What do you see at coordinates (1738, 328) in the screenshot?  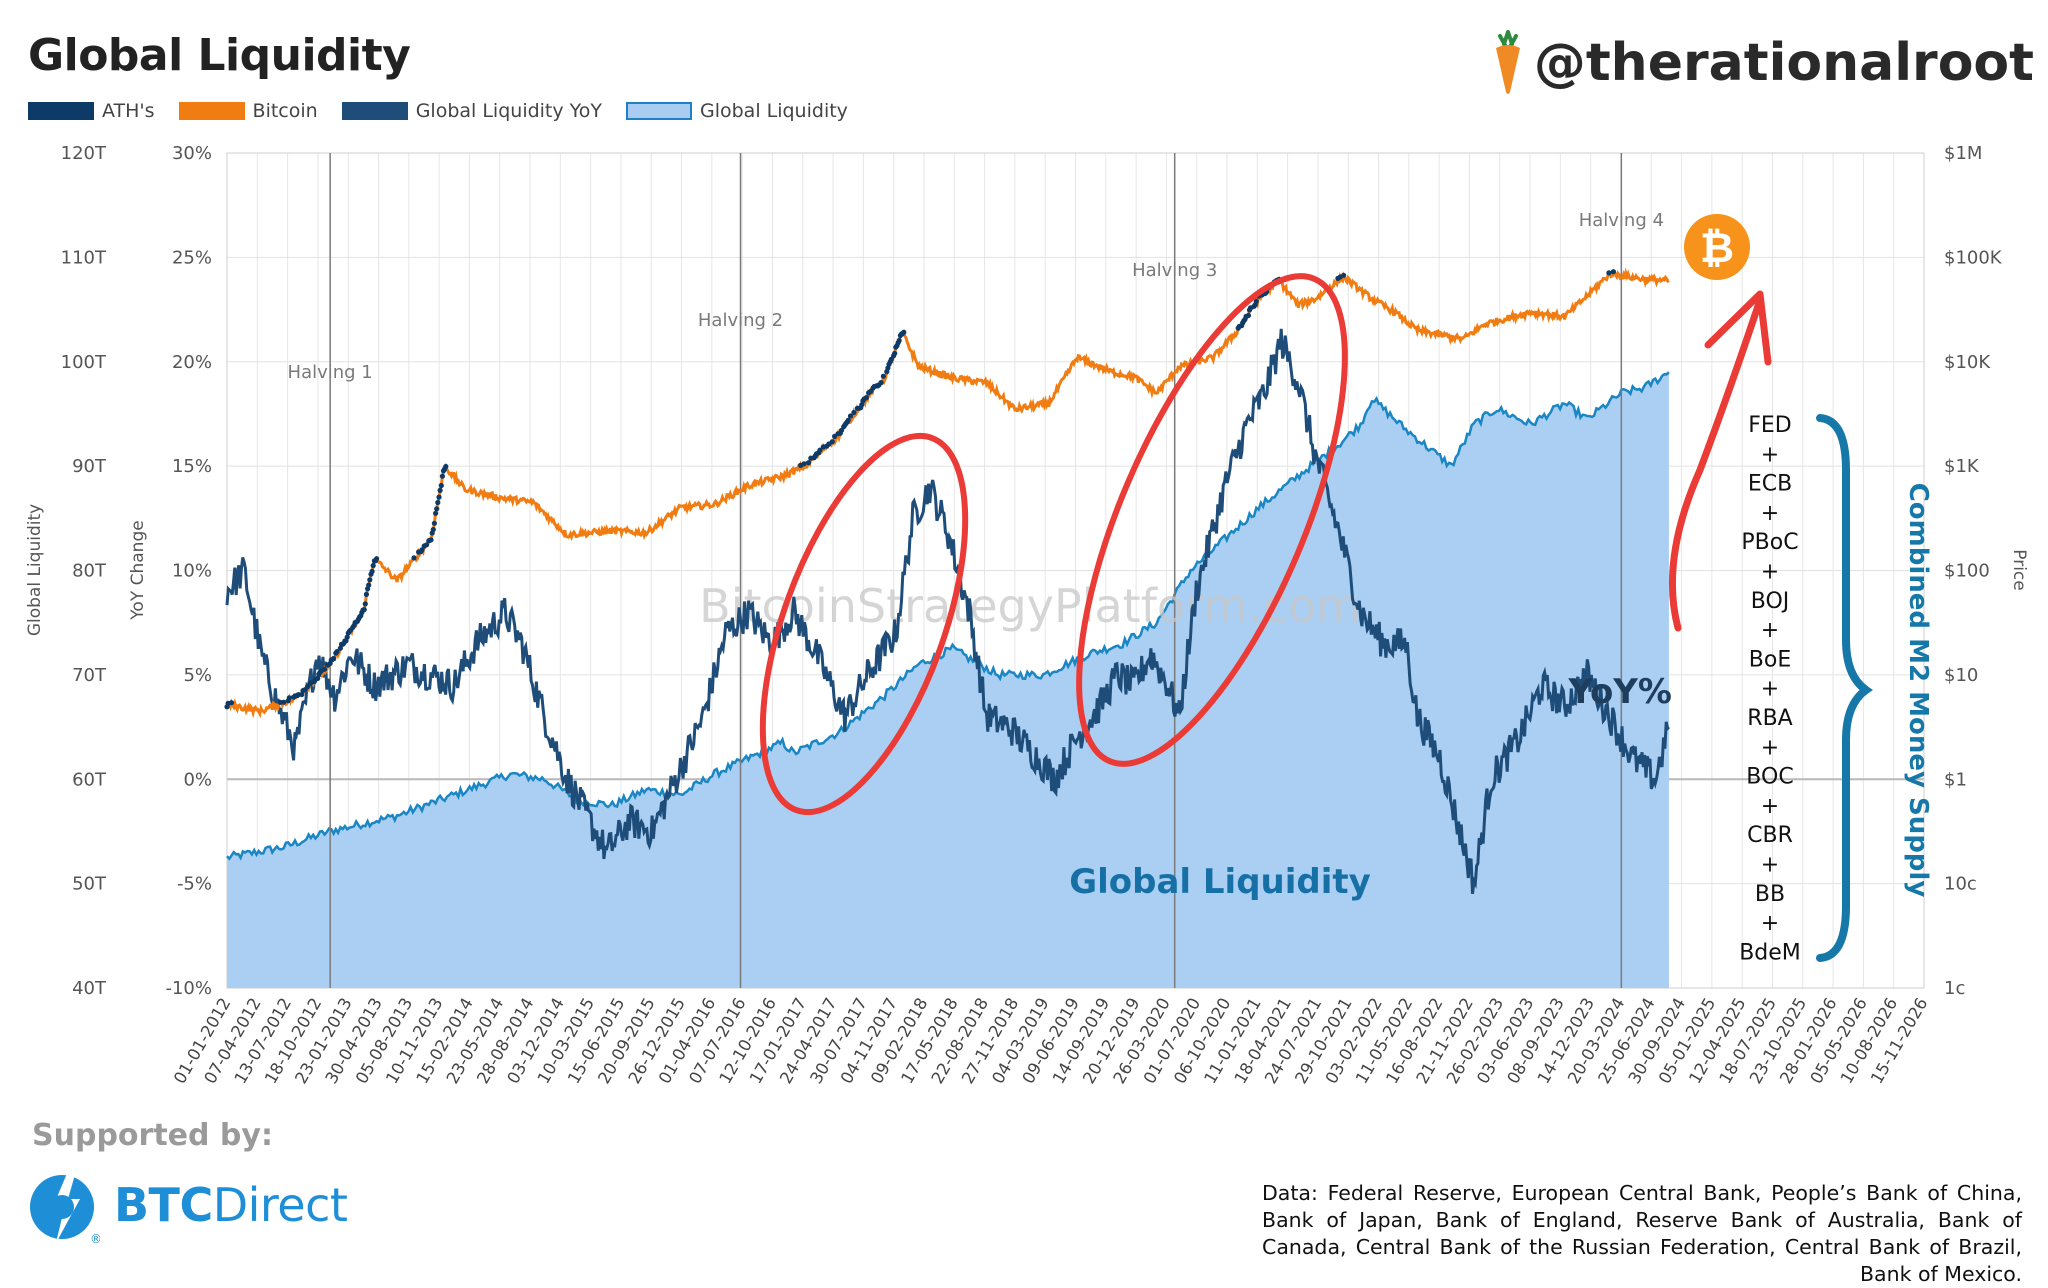 I see `red-arrow-head` at bounding box center [1738, 328].